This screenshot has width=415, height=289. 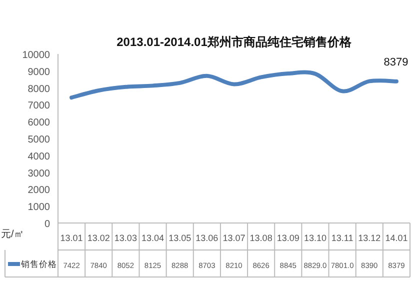 I want to click on y-tick-label: 5000, so click(x=39, y=140).